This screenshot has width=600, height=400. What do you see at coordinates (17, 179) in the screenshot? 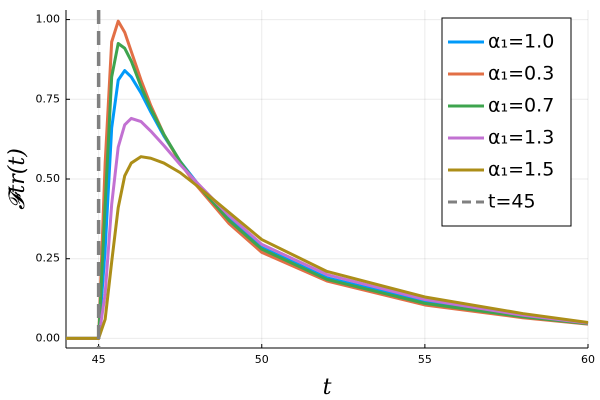
I see `y-axis-label: 𝓕tr(t)` at bounding box center [17, 179].